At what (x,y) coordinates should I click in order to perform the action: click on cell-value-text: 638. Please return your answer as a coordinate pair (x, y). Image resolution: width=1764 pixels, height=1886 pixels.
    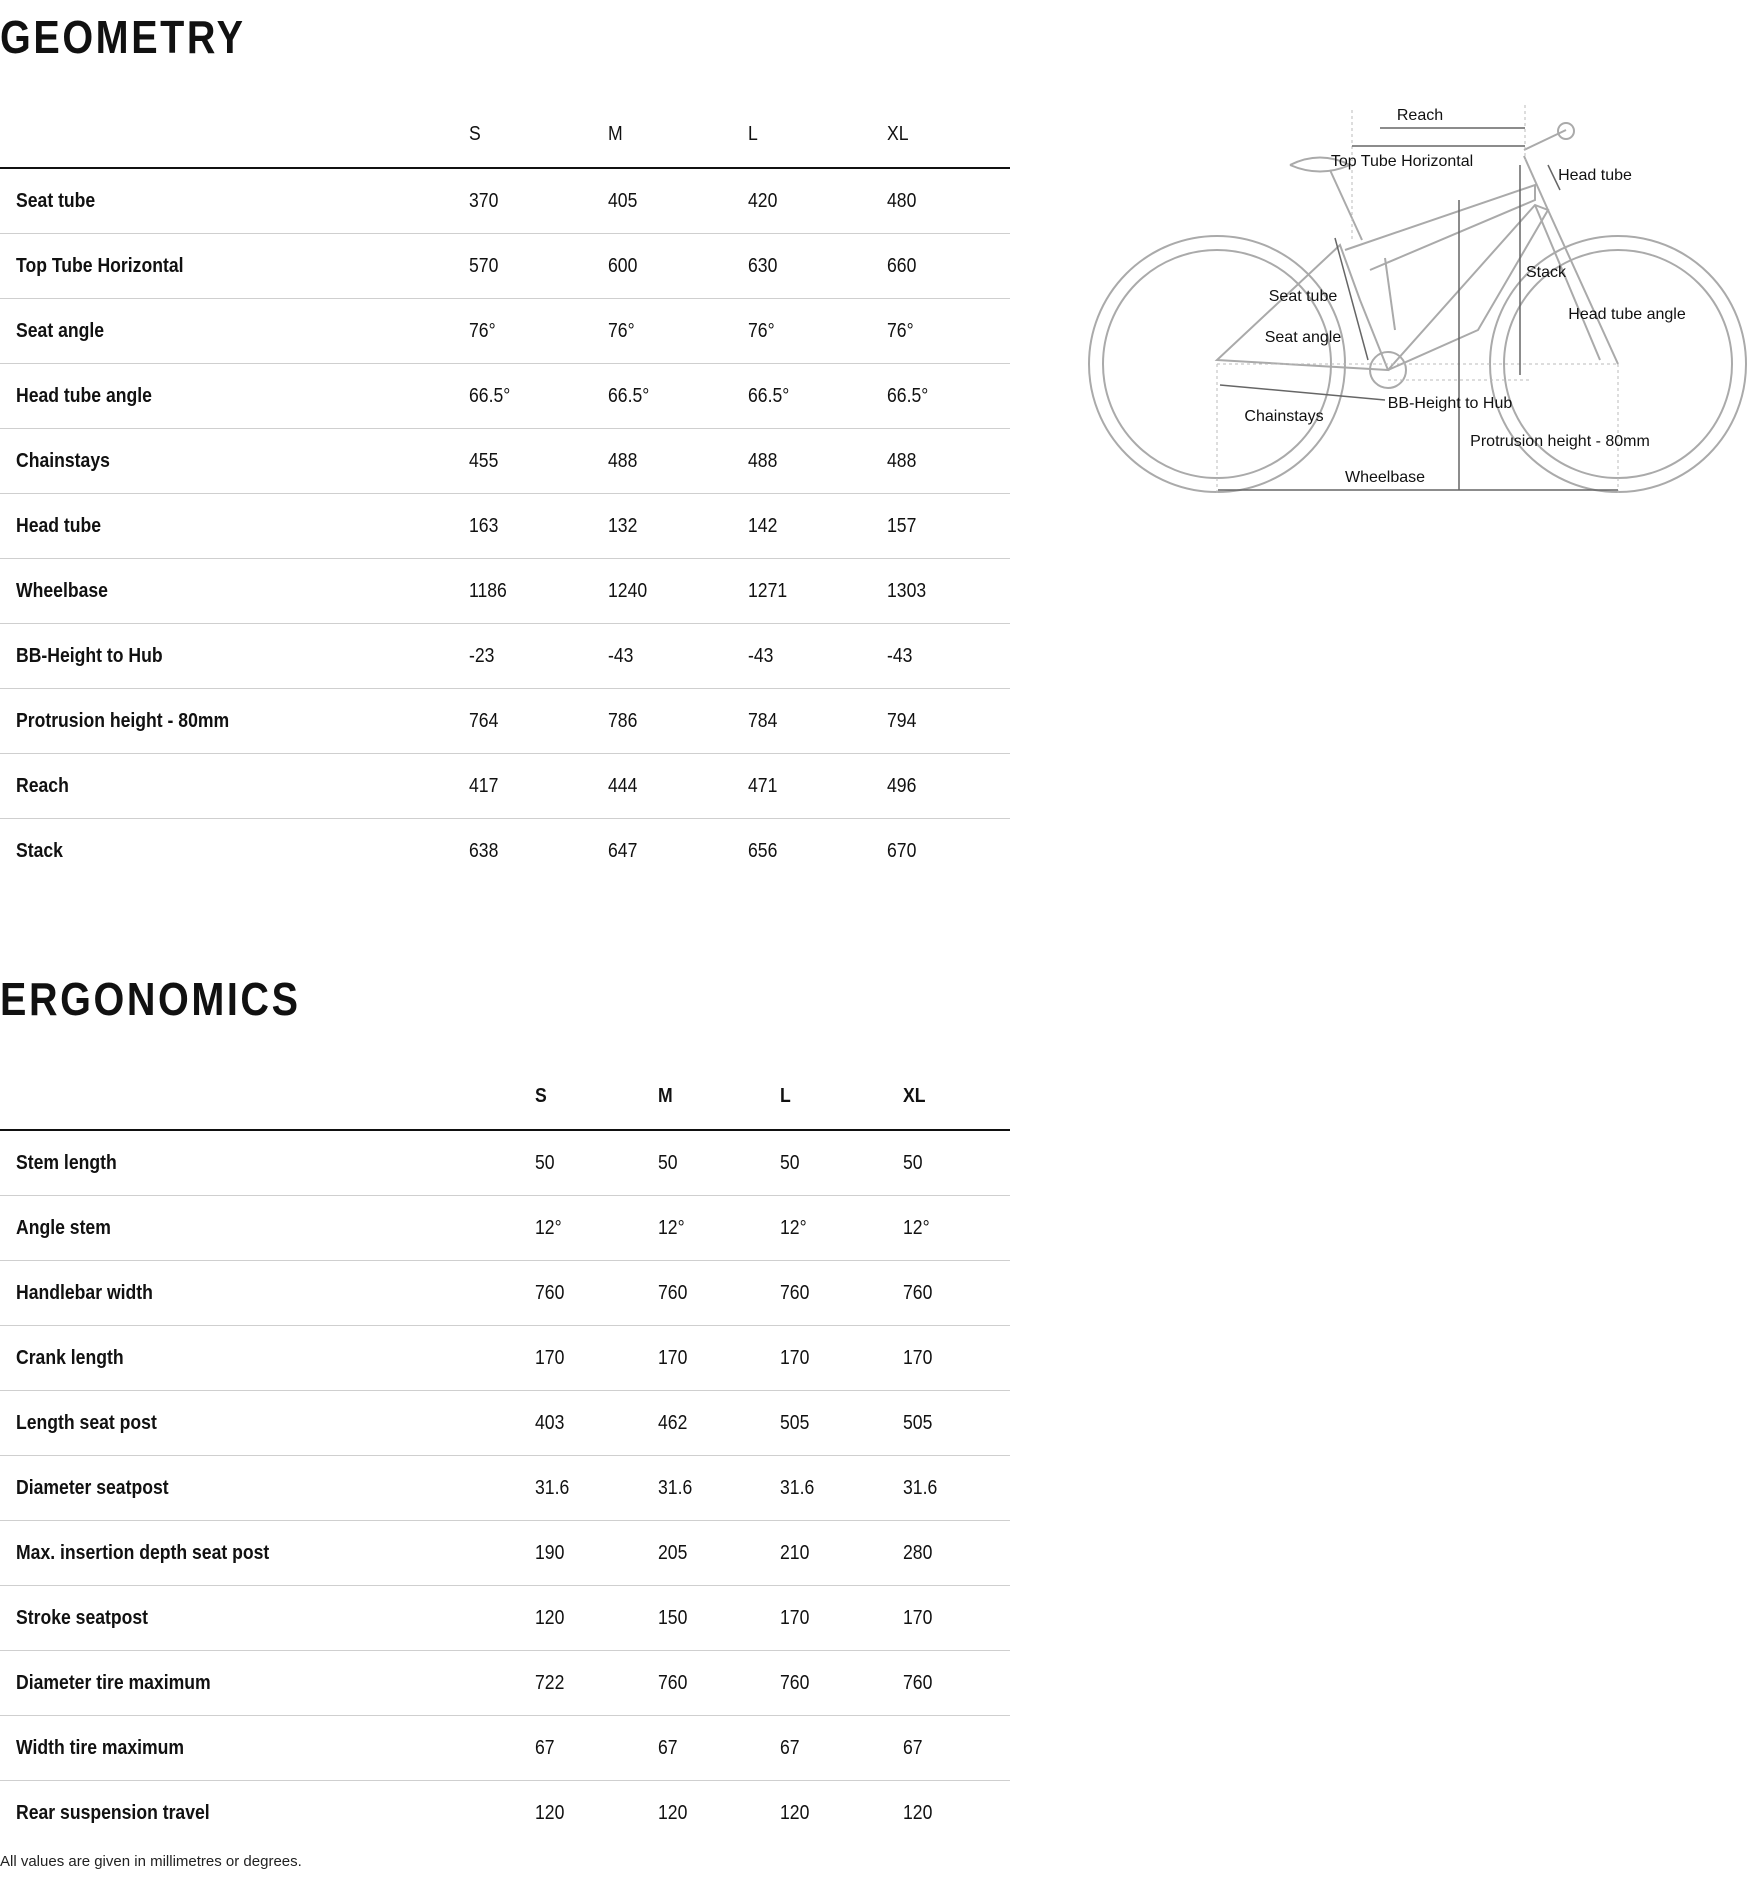
    Looking at the image, I should click on (484, 850).